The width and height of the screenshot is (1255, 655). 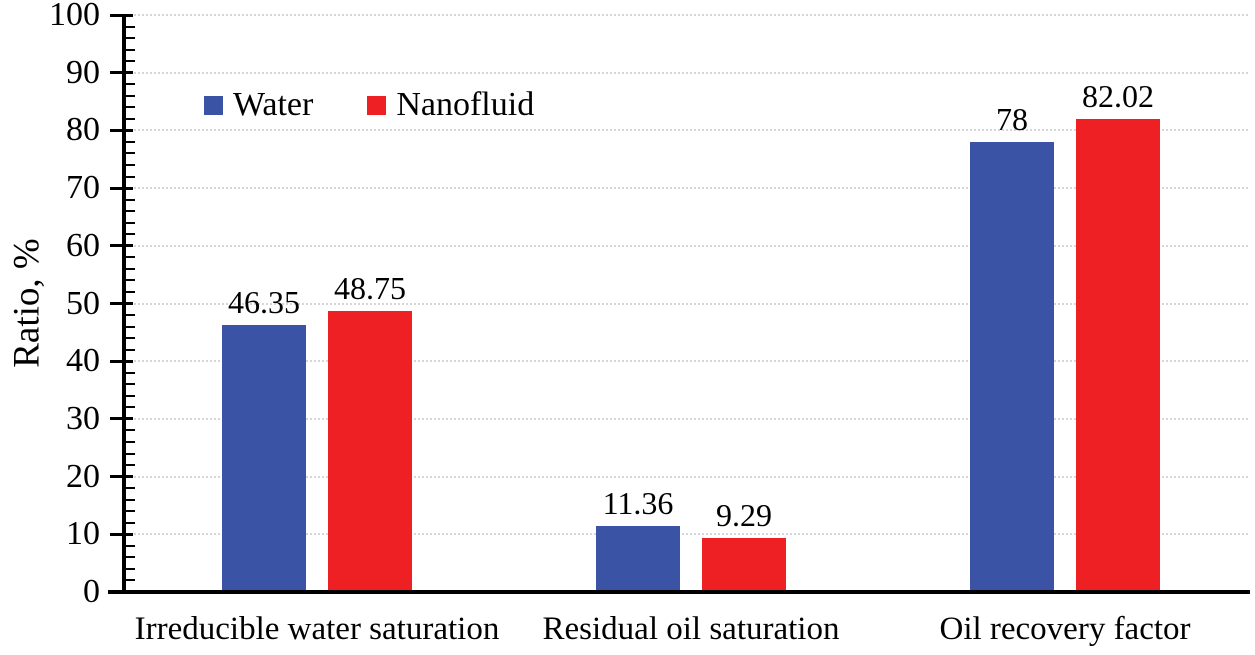 What do you see at coordinates (317, 629) in the screenshot?
I see `category-label: Irreducible water saturation` at bounding box center [317, 629].